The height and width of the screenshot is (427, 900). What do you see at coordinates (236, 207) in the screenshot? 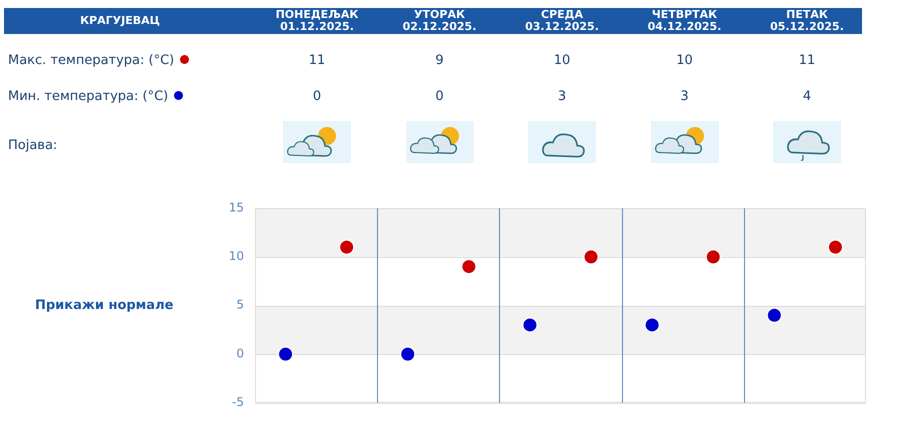
I see `y-tick-label: 15` at bounding box center [236, 207].